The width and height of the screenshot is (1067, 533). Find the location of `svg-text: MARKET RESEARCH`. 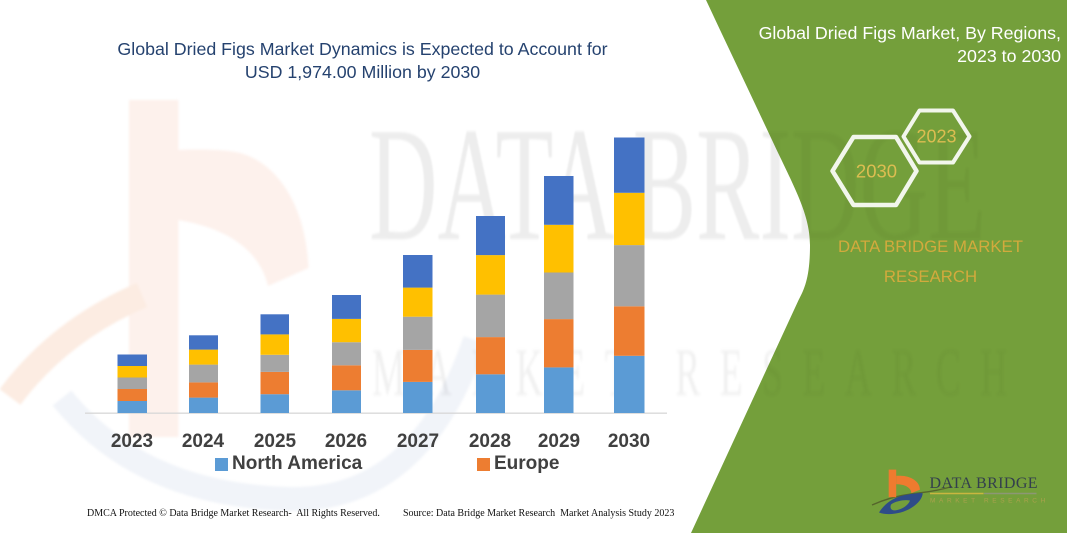

svg-text: MARKET RESEARCH is located at coordinates (989, 501).